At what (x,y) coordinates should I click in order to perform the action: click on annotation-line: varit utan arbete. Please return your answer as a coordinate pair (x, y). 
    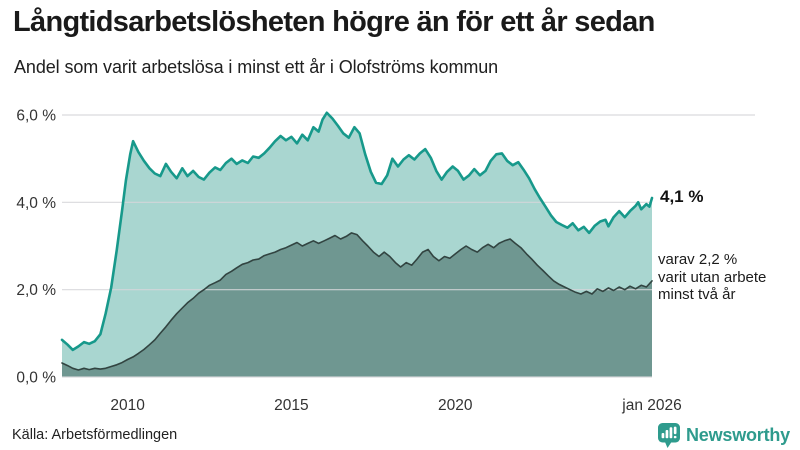
    Looking at the image, I should click on (712, 277).